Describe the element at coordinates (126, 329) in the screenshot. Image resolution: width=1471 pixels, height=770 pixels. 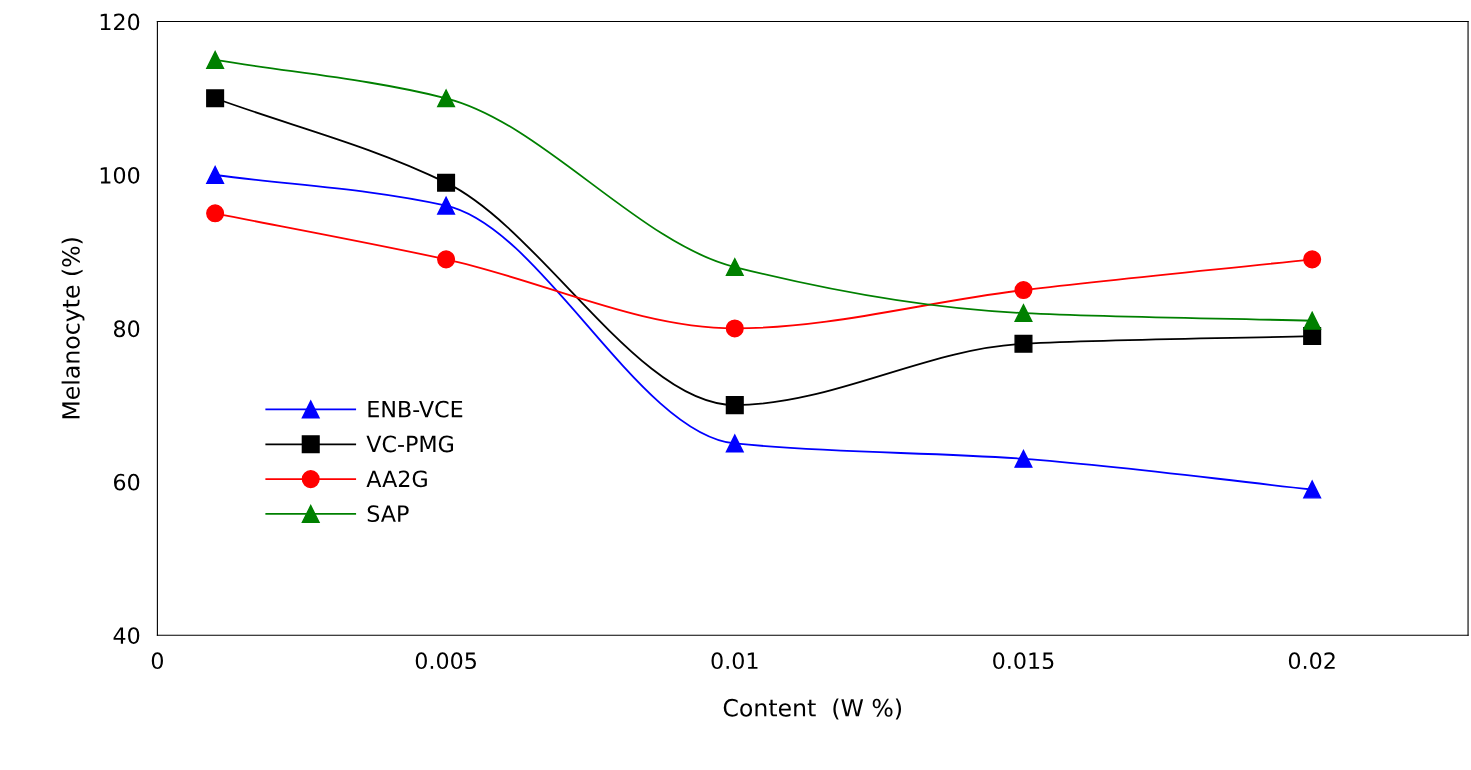
I see `y-tick-label: 80` at that location.